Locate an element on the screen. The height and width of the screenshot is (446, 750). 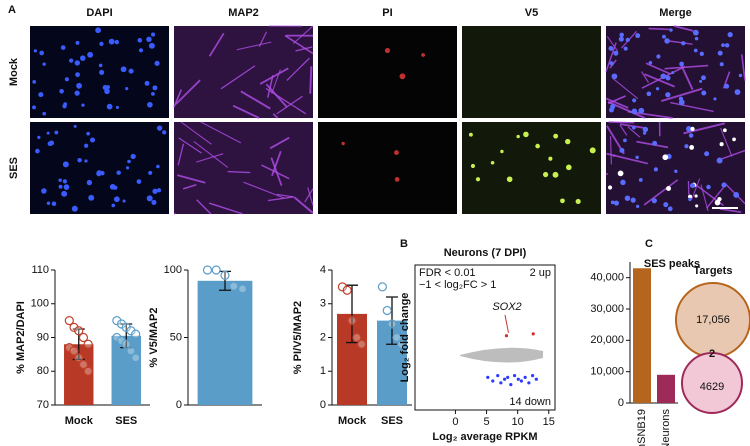
bar is located at coordinates (642, 335).